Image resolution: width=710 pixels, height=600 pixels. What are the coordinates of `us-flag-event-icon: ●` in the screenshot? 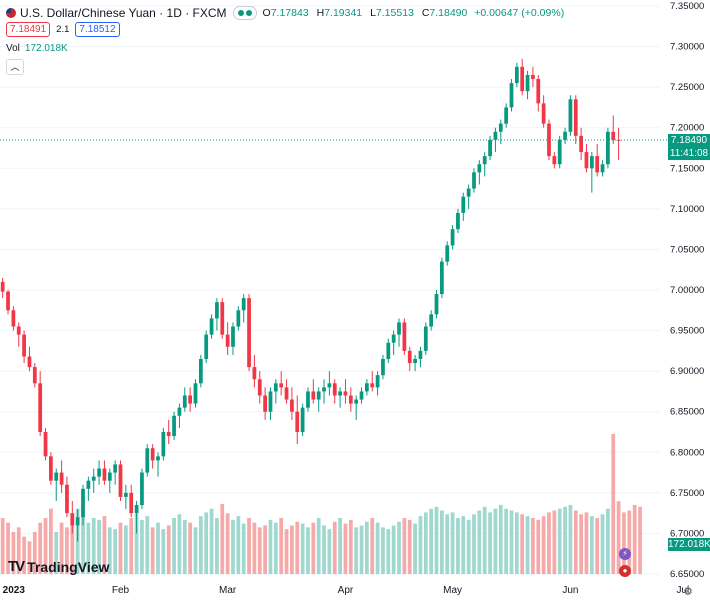 It's located at (625, 571).